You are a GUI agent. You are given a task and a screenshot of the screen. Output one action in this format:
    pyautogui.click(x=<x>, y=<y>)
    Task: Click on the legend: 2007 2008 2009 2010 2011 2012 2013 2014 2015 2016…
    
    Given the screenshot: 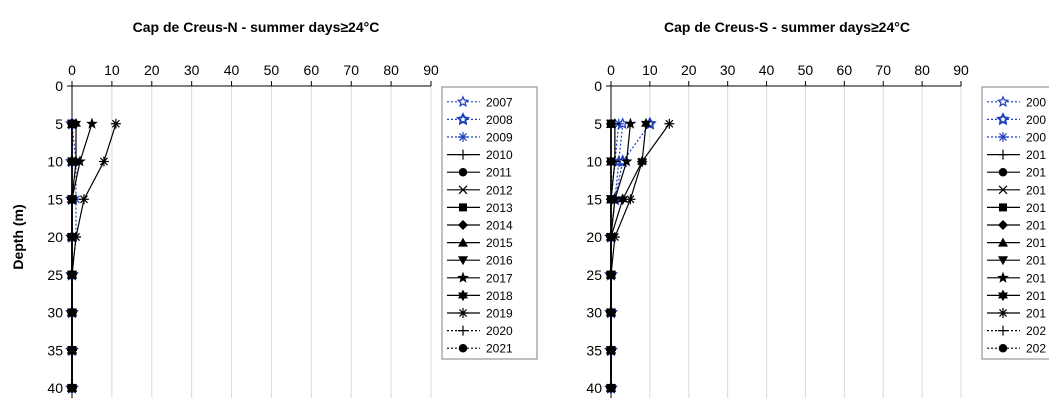 What is the action you would take?
    pyautogui.click(x=489, y=223)
    